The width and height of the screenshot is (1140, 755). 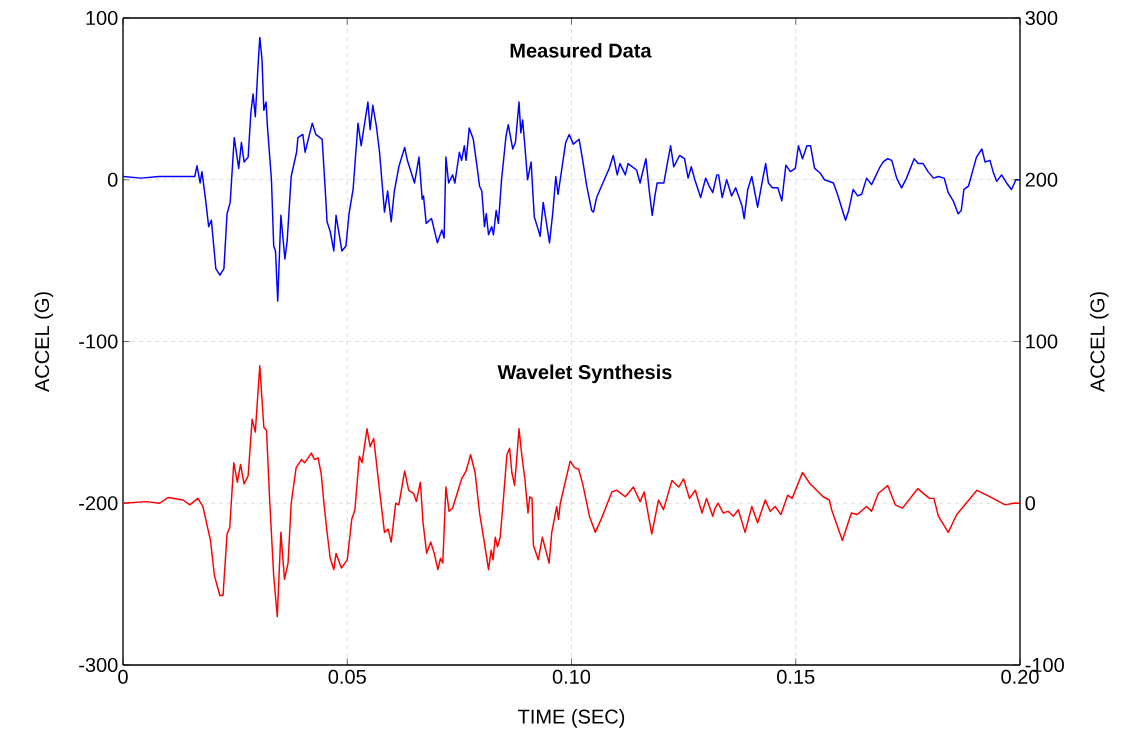 I want to click on y2-tick-label: 0, so click(x=1030, y=503).